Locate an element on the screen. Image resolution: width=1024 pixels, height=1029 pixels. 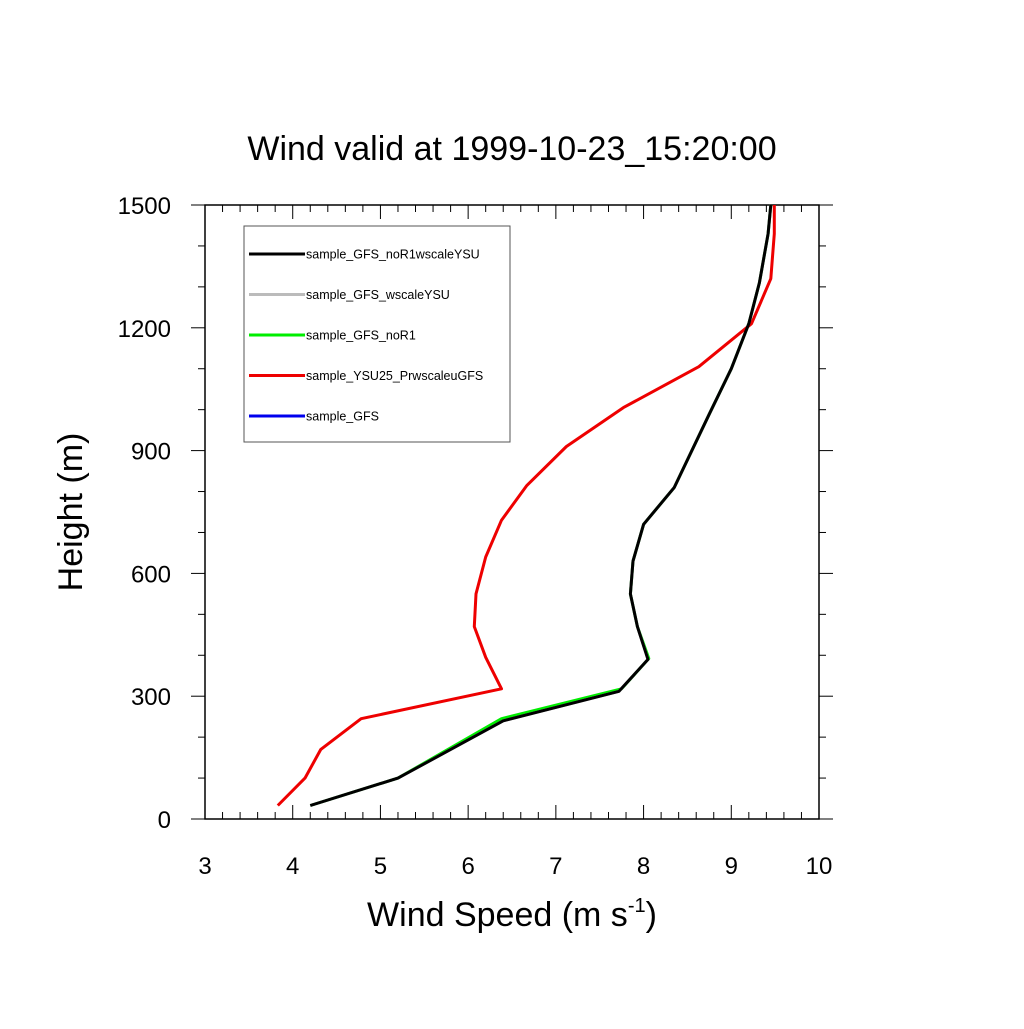
chart-title: Wind valid at 1999-10-23_15:20:00 is located at coordinates (511, 149).